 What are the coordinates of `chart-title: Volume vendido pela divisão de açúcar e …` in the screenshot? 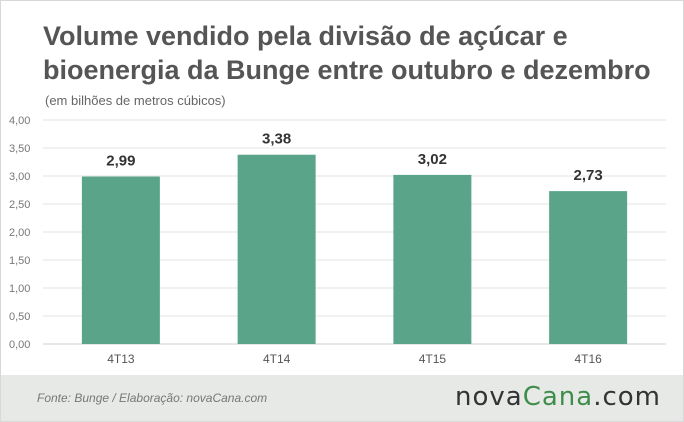 It's located at (347, 53).